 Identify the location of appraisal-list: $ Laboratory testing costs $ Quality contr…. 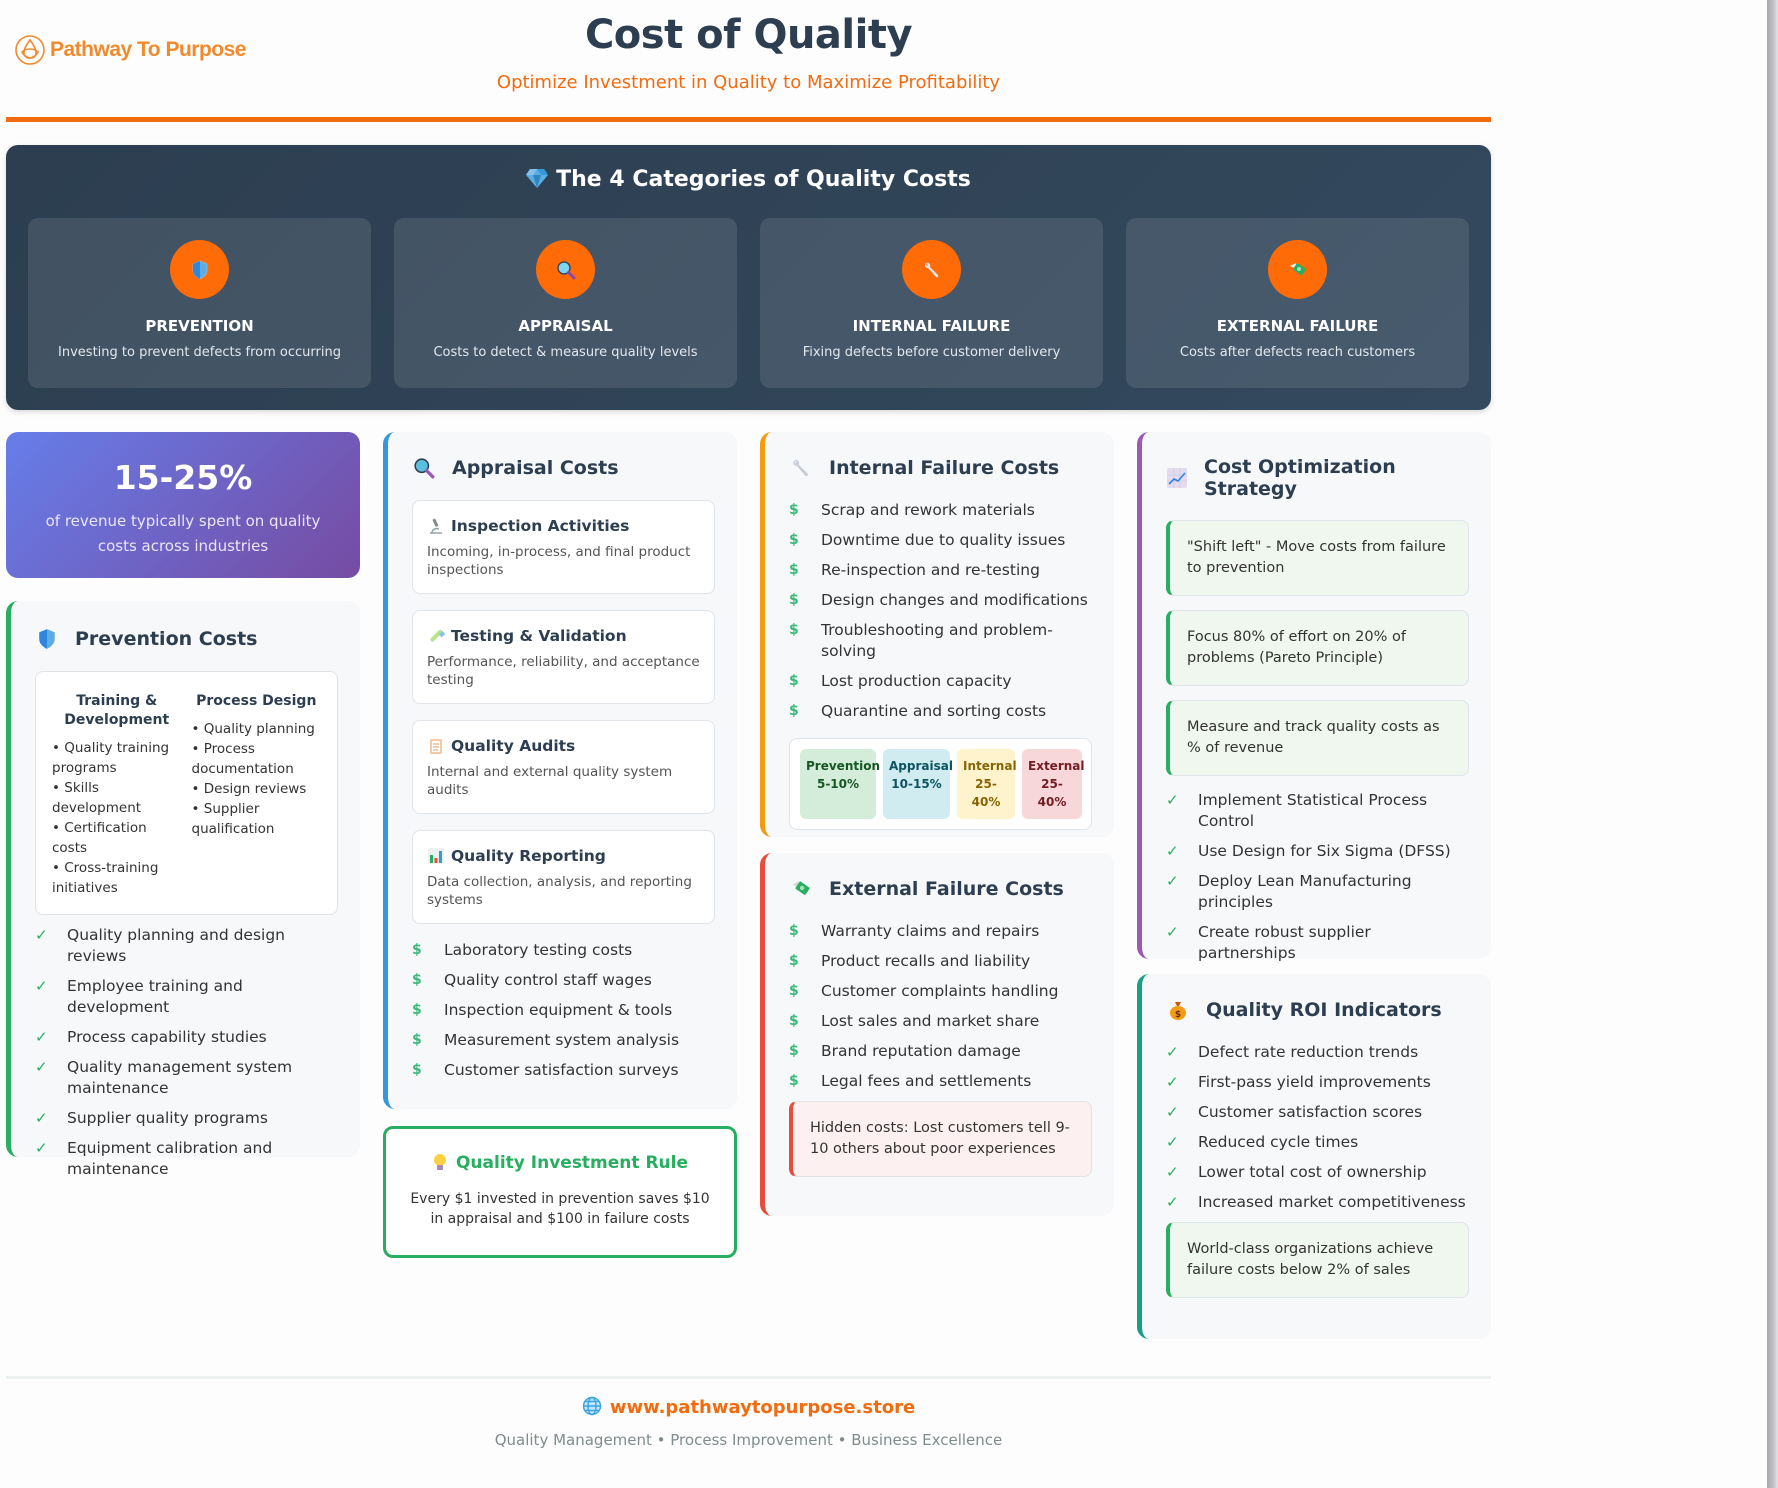
(563, 1010).